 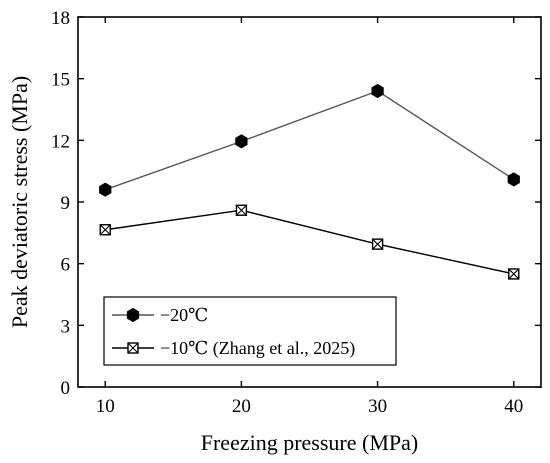 I want to click on x-axis-label: Freezing pressure (MPa), so click(x=310, y=442).